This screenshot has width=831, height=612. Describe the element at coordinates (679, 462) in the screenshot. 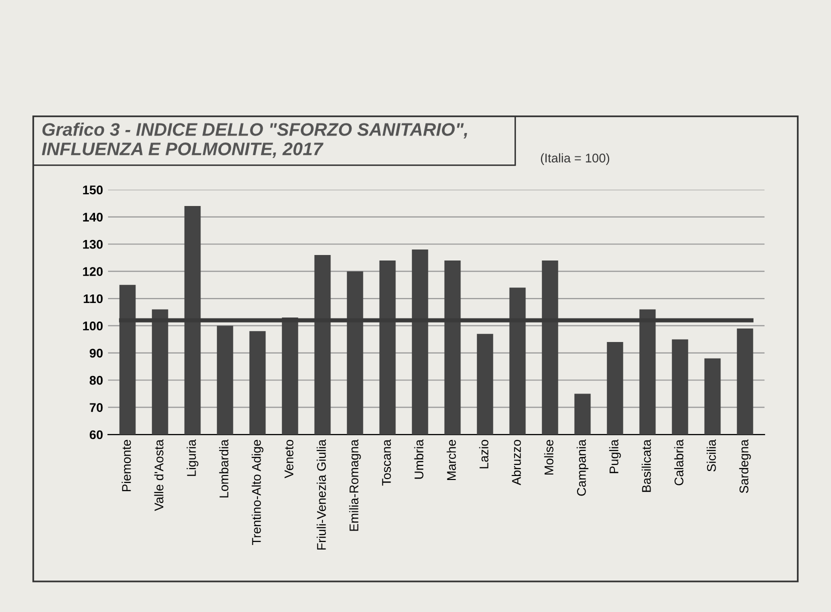

I see `x-tick-label: Calabria` at that location.